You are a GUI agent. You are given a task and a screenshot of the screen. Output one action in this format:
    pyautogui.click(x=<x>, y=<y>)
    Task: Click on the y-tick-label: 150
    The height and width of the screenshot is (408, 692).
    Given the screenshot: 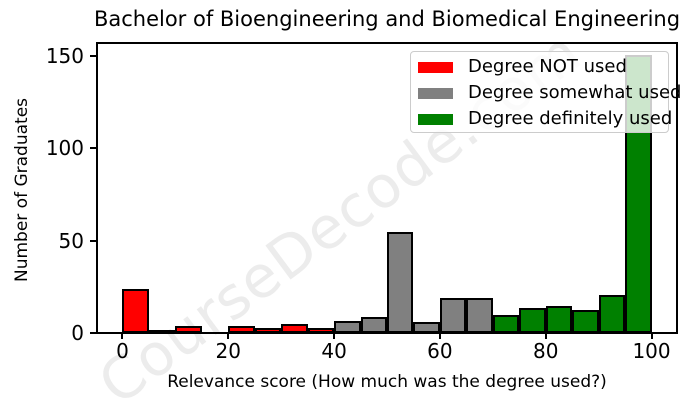 What is the action you would take?
    pyautogui.click(x=64, y=56)
    